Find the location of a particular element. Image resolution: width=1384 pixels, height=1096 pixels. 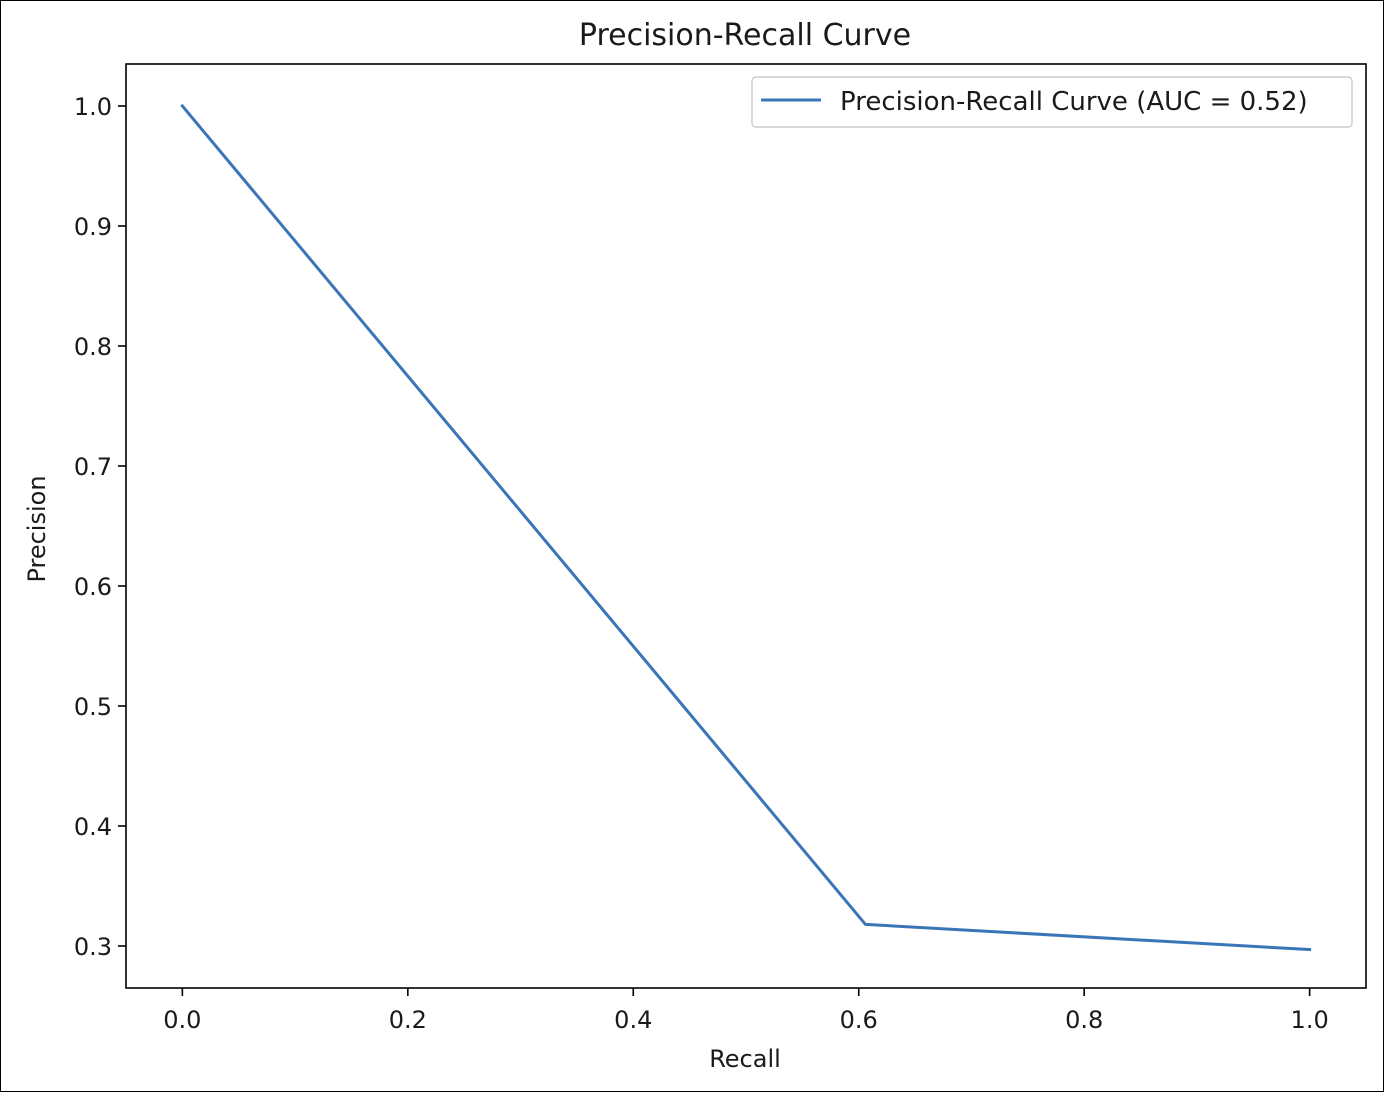

x-tick-label: 0.6 is located at coordinates (859, 1020).